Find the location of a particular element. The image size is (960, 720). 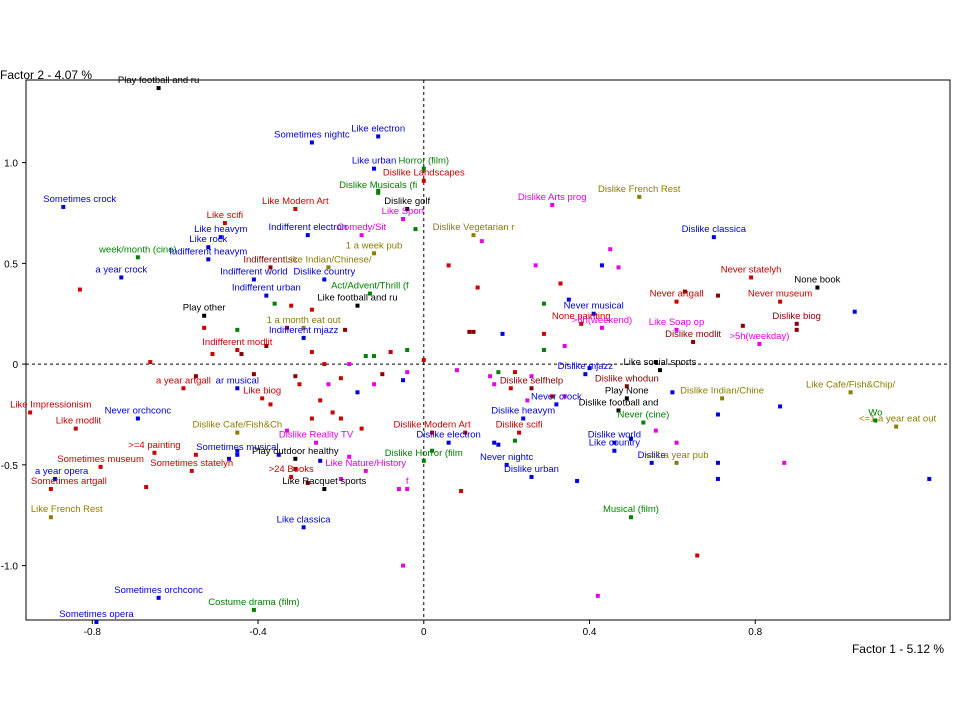

data-point-label: Dislike heavym is located at coordinates (523, 411).